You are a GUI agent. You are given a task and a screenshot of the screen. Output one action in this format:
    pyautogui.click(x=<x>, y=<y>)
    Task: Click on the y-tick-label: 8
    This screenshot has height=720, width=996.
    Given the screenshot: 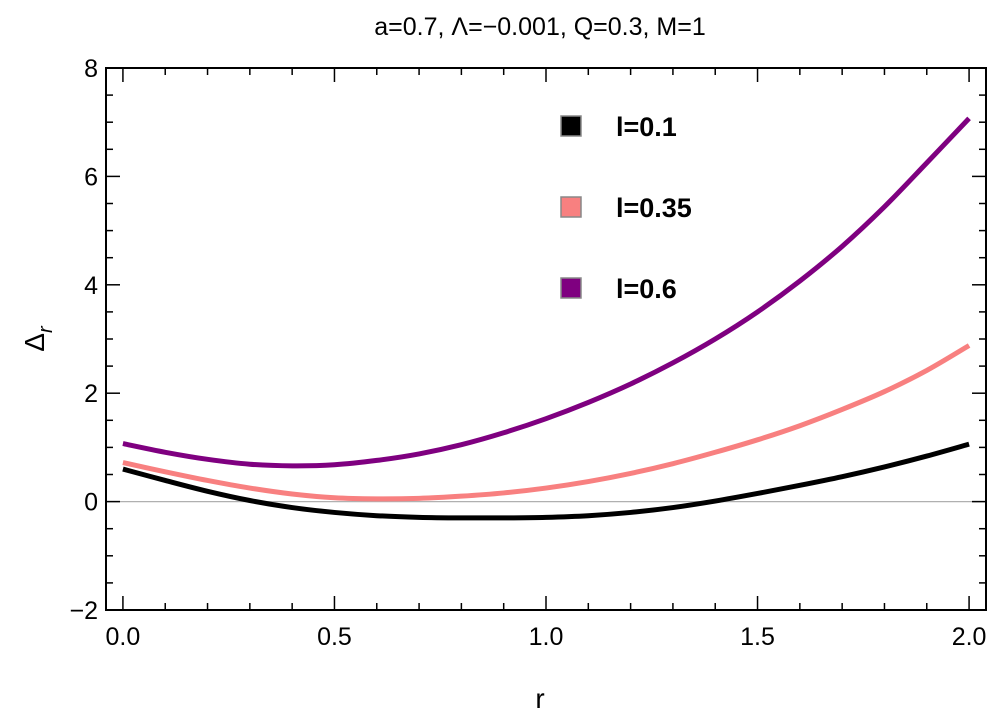 What is the action you would take?
    pyautogui.click(x=91, y=69)
    